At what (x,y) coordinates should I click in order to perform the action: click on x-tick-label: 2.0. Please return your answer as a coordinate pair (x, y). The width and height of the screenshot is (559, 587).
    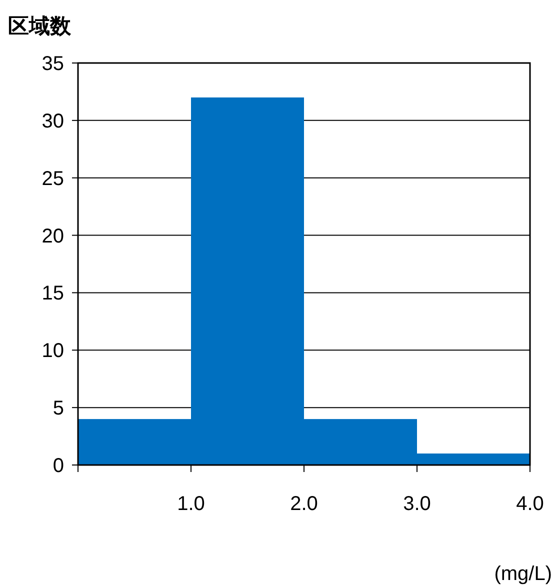
    Looking at the image, I should click on (304, 504).